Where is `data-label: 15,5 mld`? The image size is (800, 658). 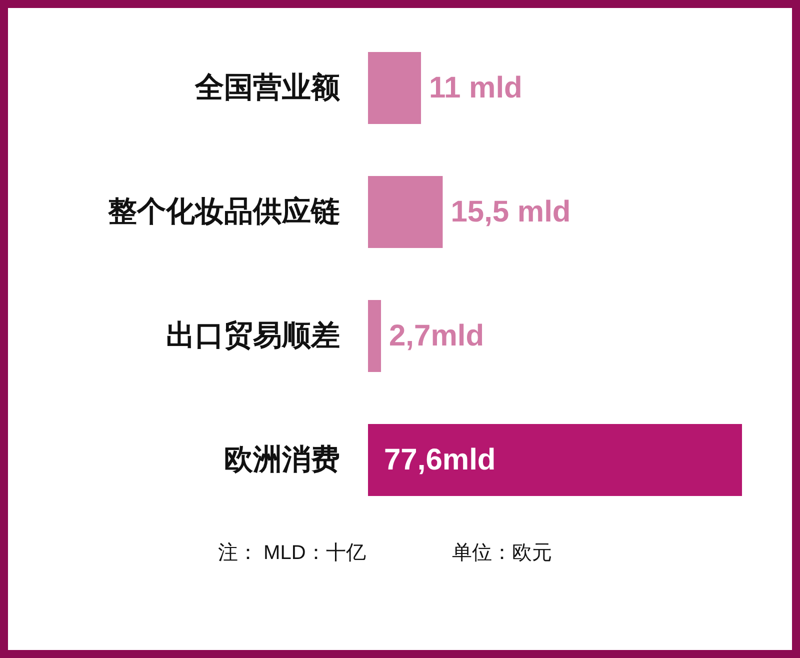 data-label: 15,5 mld is located at coordinates (510, 212).